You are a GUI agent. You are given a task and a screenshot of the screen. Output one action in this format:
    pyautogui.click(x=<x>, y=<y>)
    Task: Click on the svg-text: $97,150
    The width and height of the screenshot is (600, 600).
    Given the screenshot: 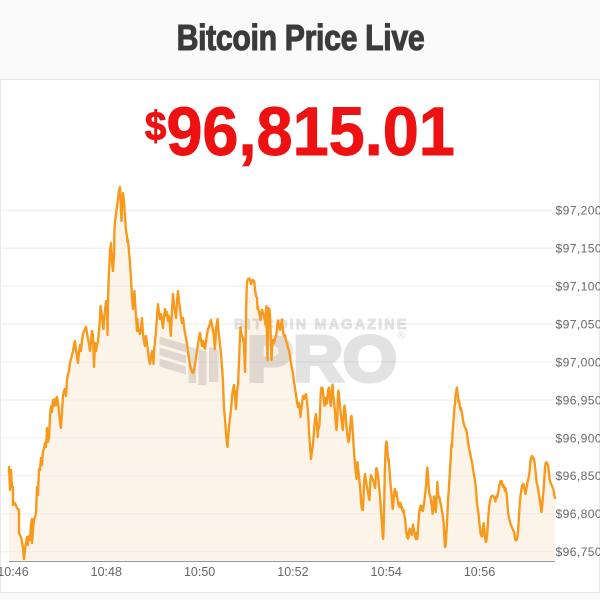 What is the action you would take?
    pyautogui.click(x=578, y=249)
    